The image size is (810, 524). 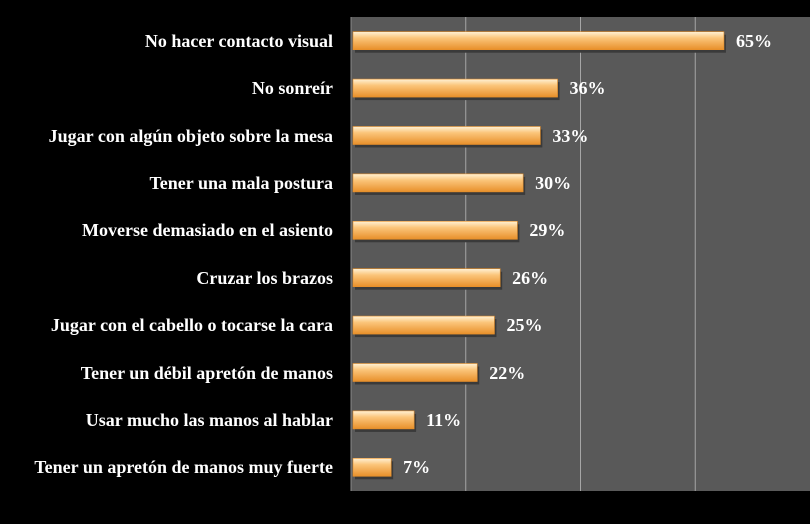 I want to click on category-label: Tener un apretón de manos muy fuerte, so click(x=183, y=467).